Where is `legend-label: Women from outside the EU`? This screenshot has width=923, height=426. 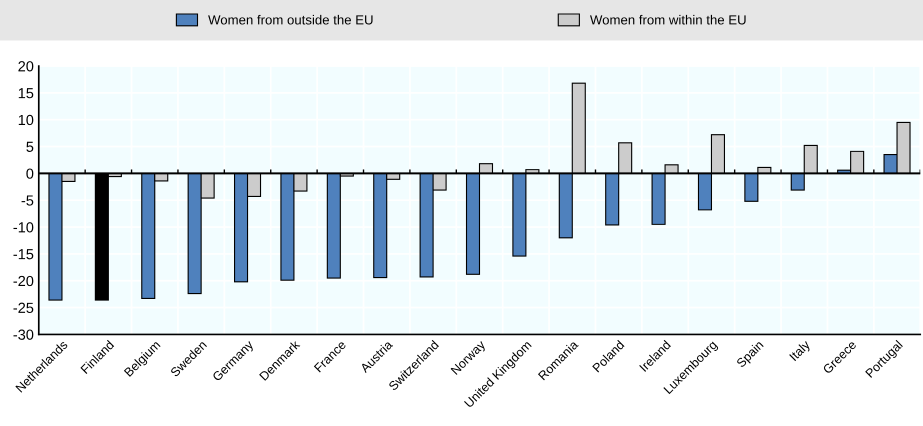 legend-label: Women from outside the EU is located at coordinates (290, 19).